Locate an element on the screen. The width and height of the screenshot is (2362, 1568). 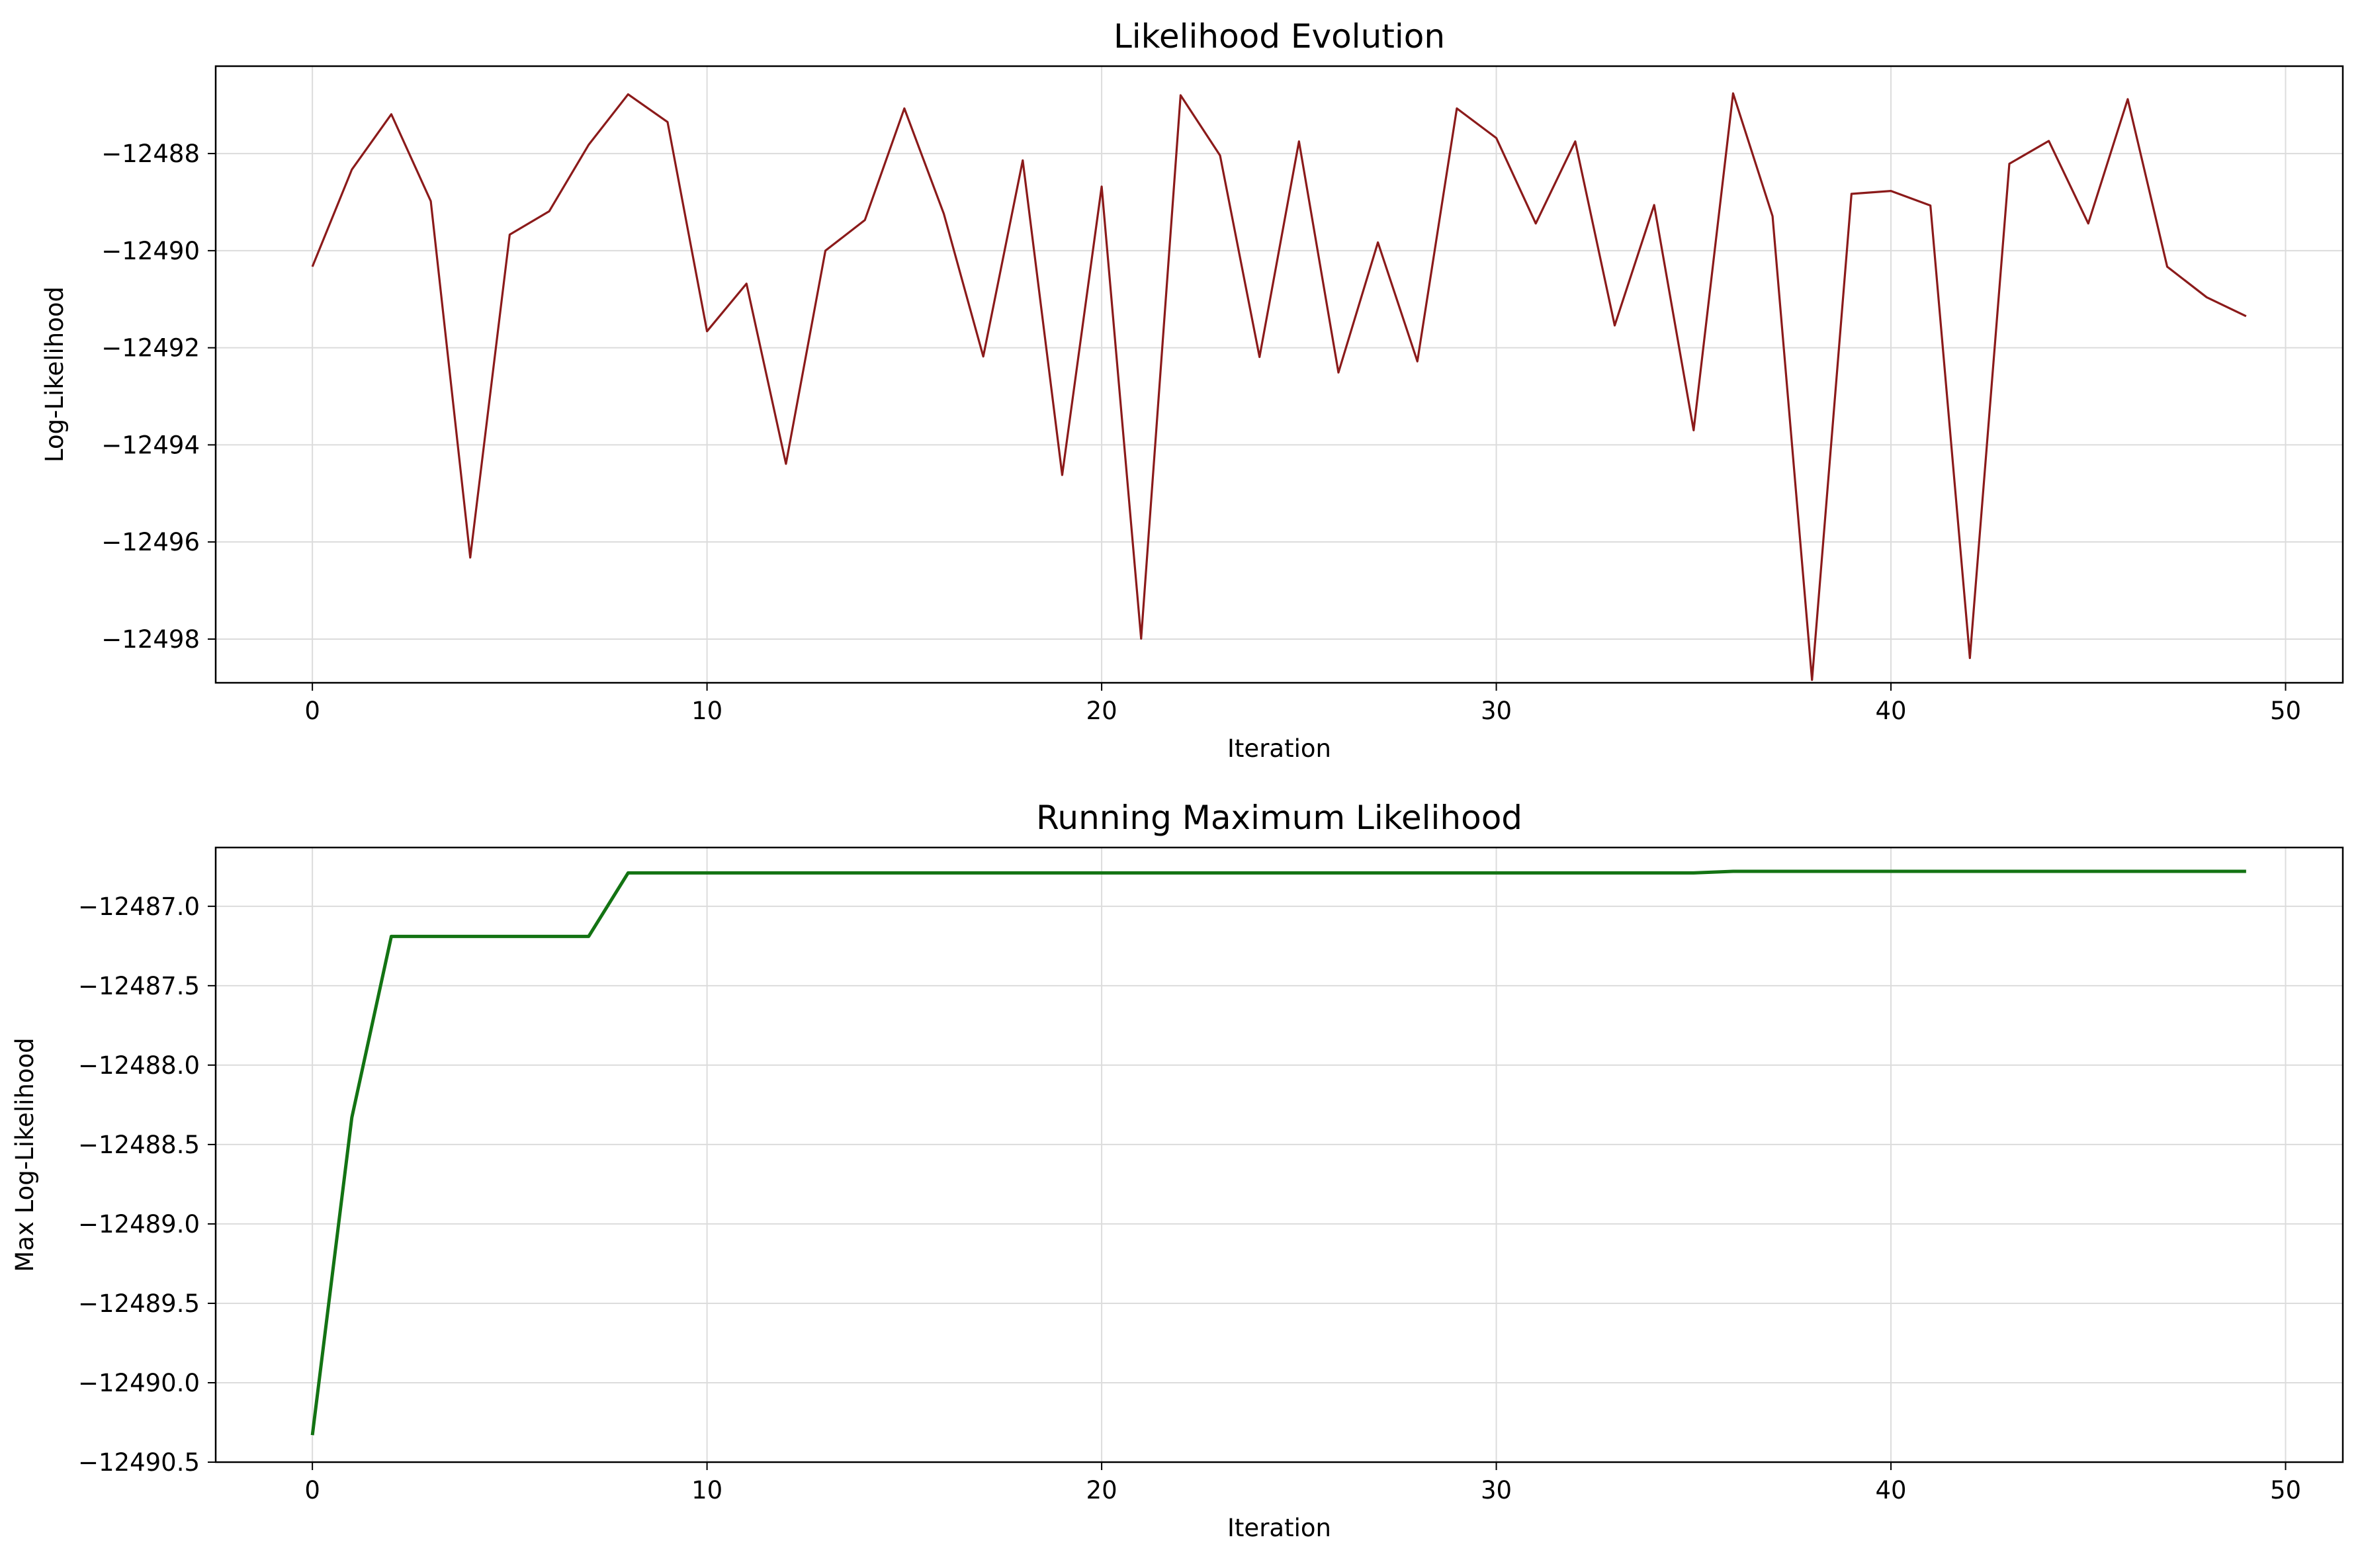
y-tick-label: −12488 is located at coordinates (150, 154).